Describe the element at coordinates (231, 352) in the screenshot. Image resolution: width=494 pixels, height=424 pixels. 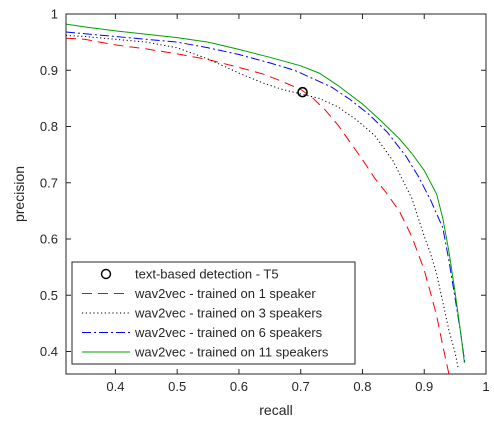
I see `legend-label-4: wav2vec - trained on 11 speakers` at that location.